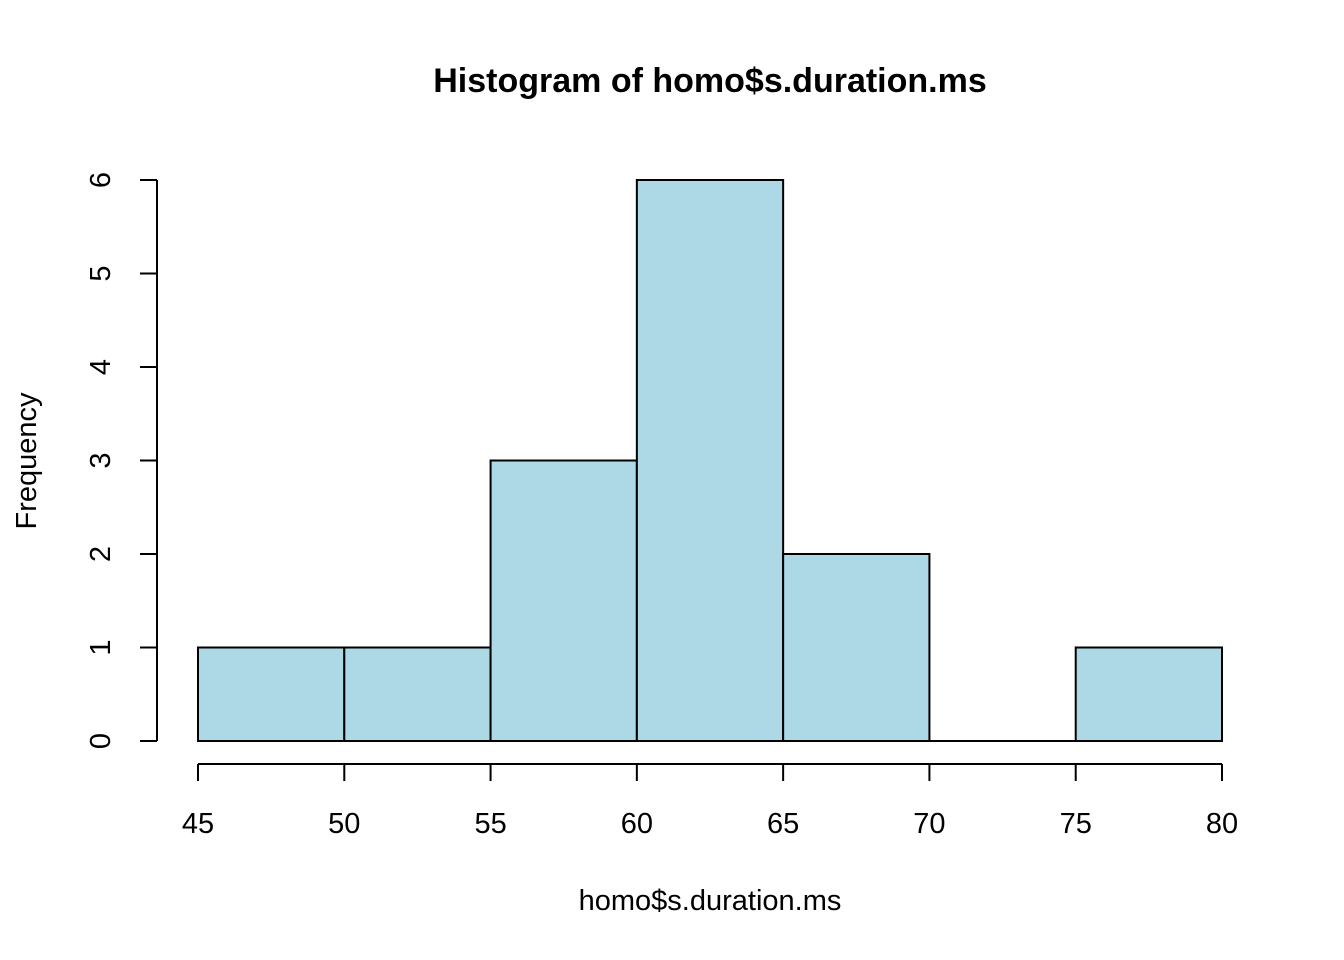  Describe the element at coordinates (101, 647) in the screenshot. I see `y-tick-label: 1` at that location.